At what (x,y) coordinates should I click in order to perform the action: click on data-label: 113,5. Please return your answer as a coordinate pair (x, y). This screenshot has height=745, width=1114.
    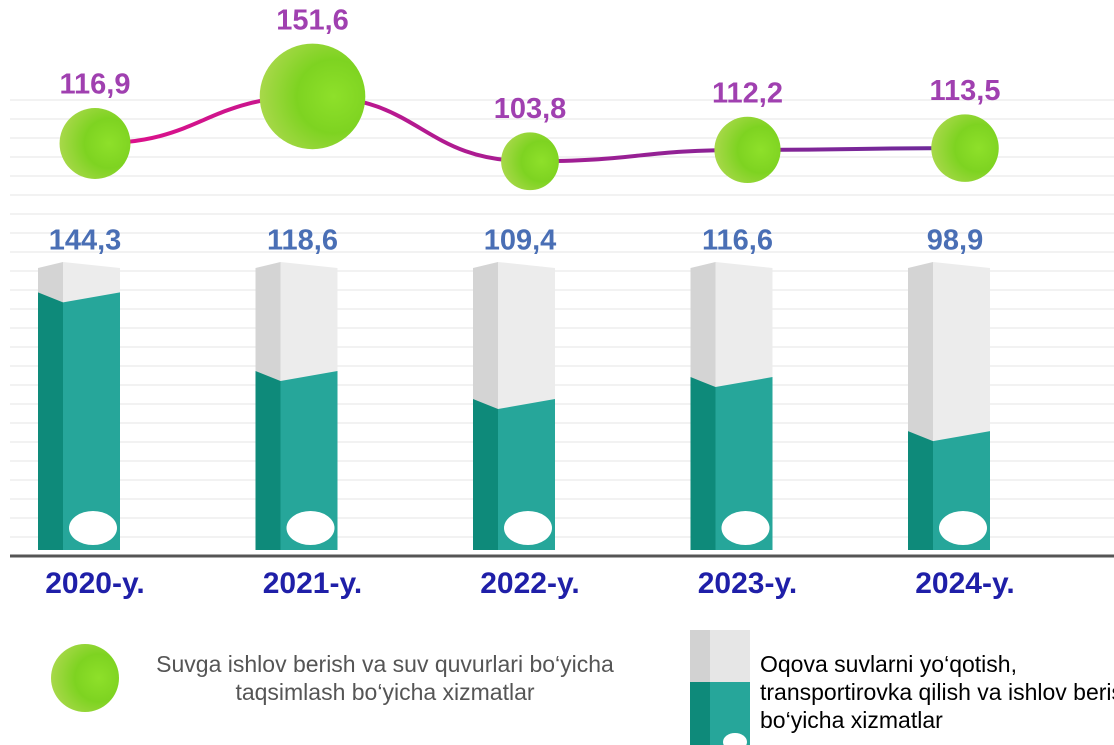
    Looking at the image, I should click on (965, 91).